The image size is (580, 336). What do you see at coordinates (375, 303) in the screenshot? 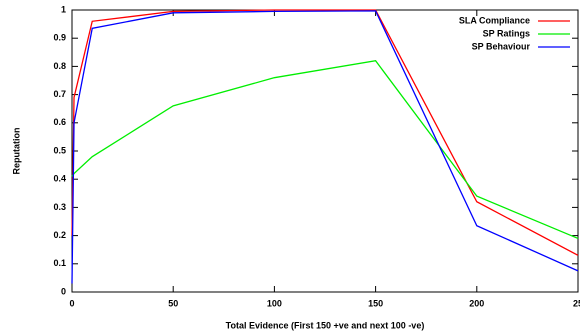
I see `x-tick-label: 150` at bounding box center [375, 303].